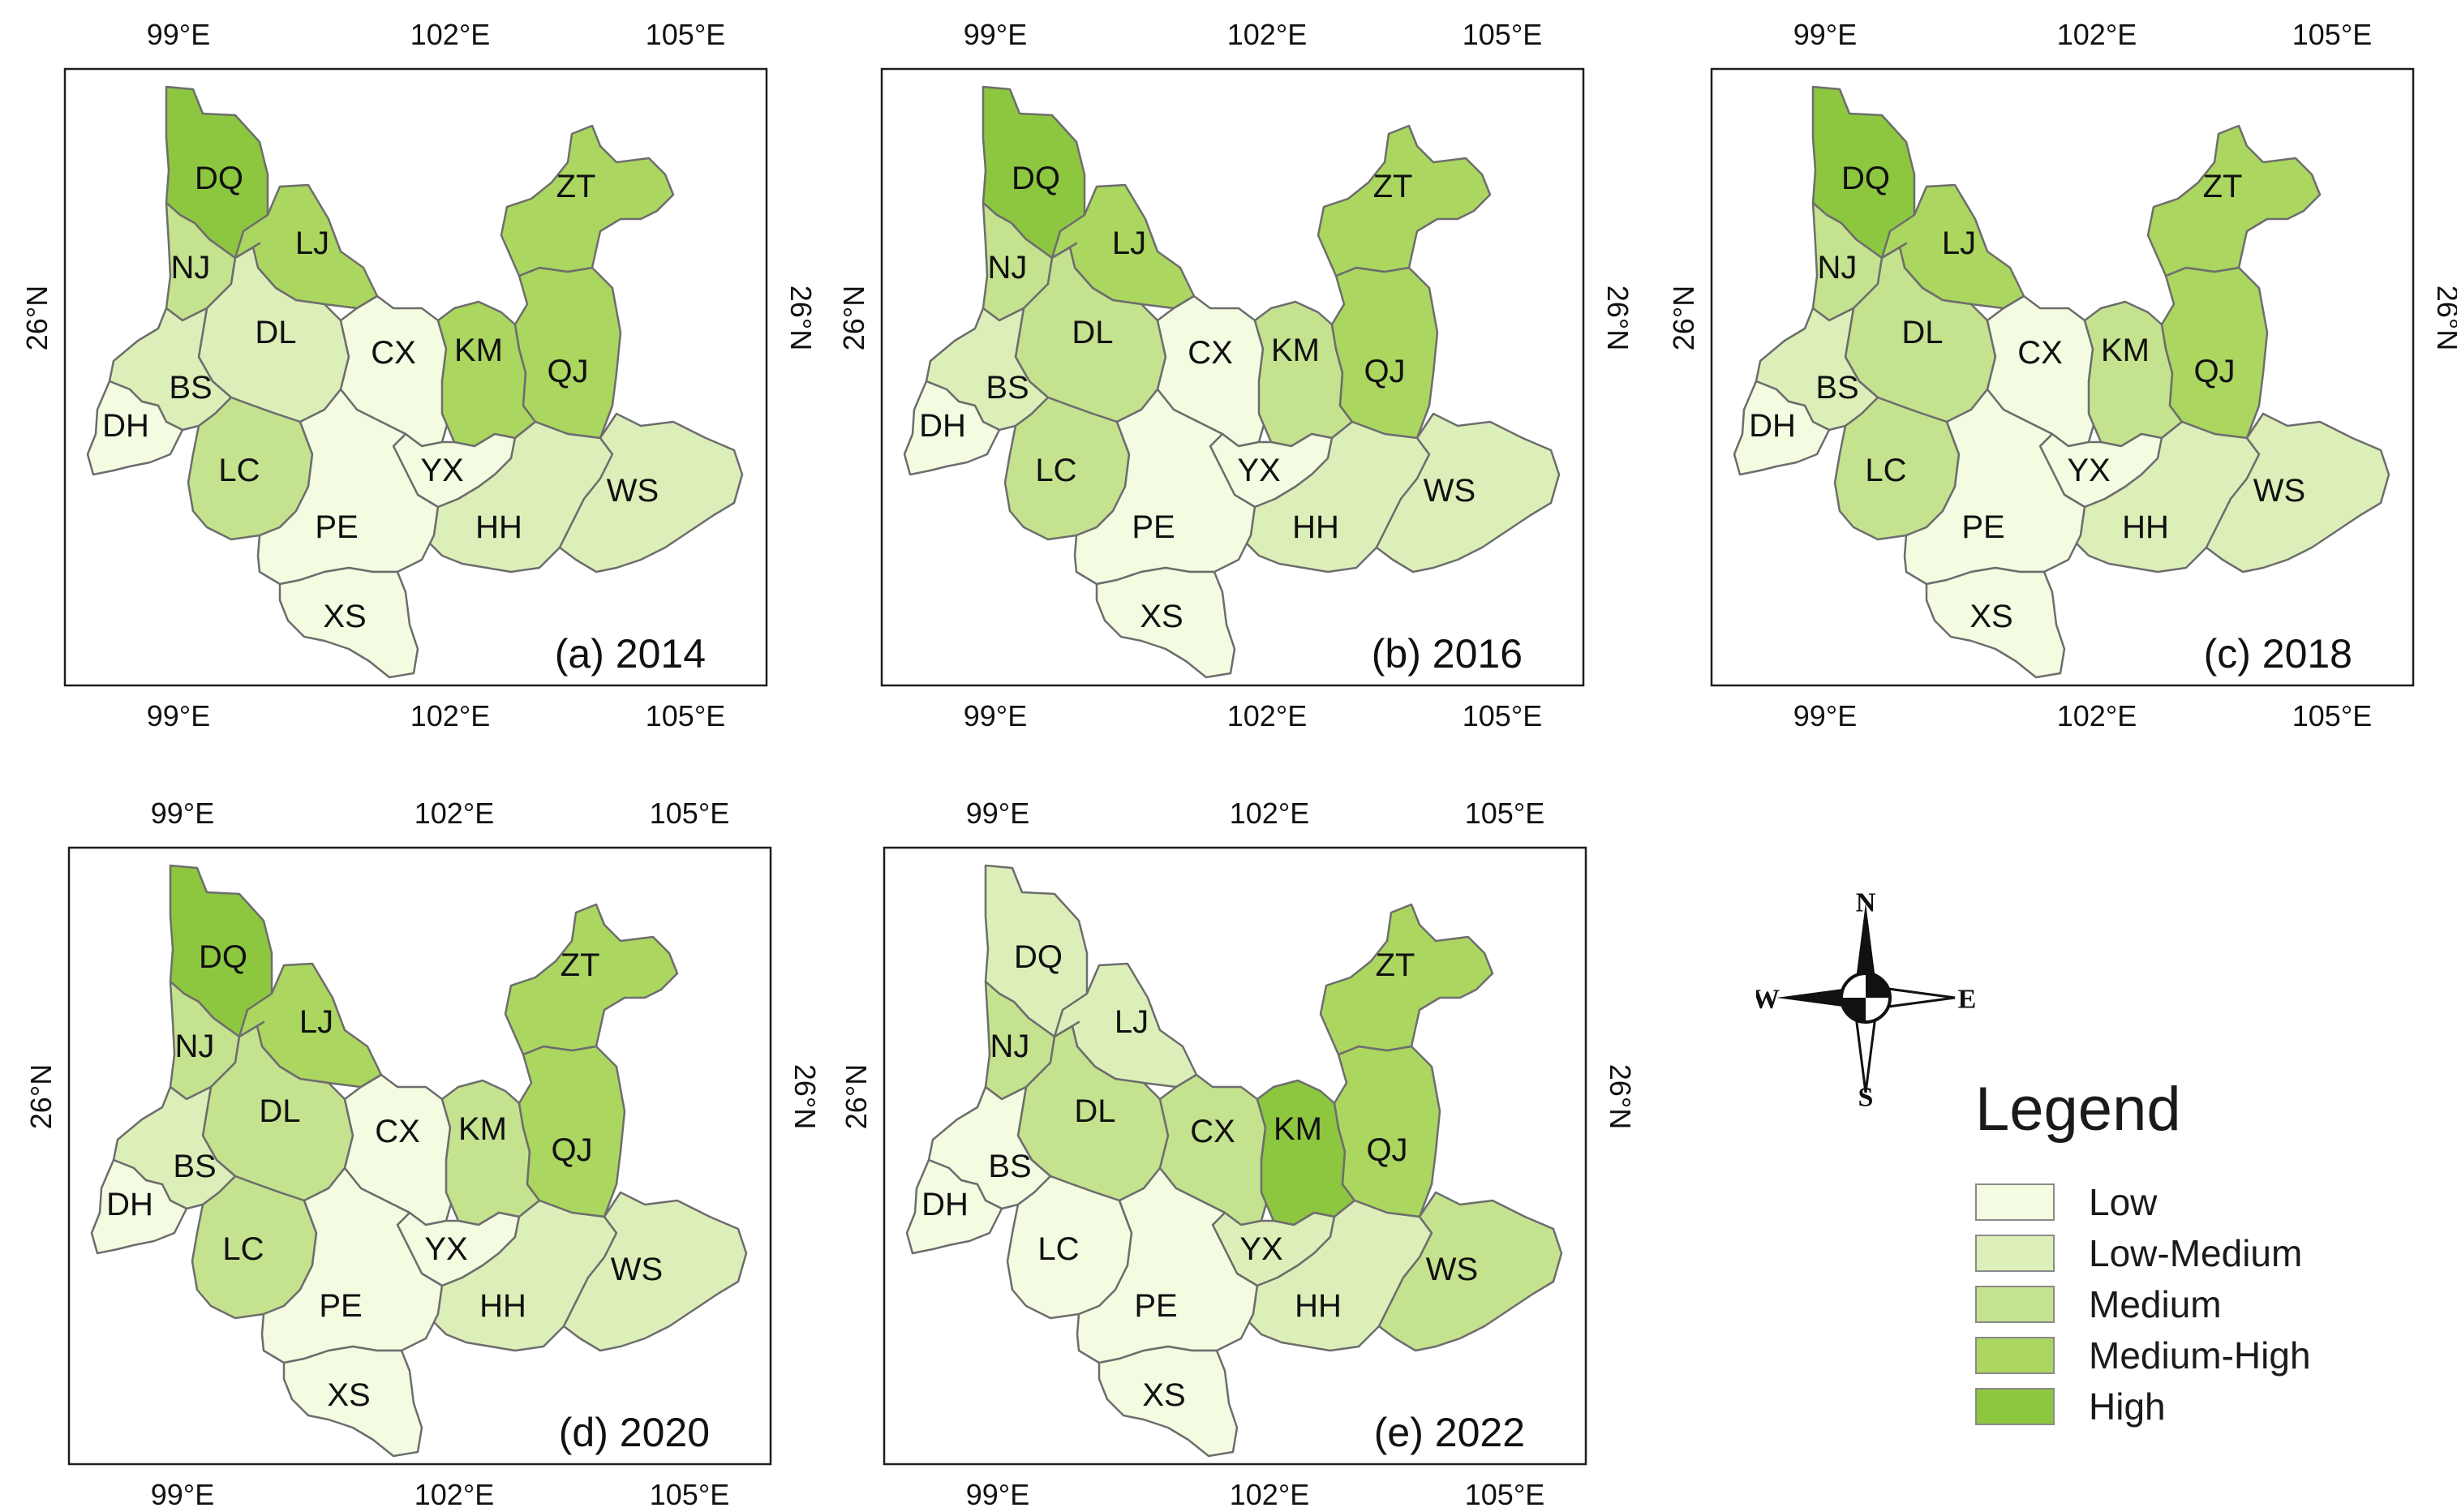 This screenshot has width=2457, height=1512. I want to click on panel-title: (b) 2016, so click(1447, 654).